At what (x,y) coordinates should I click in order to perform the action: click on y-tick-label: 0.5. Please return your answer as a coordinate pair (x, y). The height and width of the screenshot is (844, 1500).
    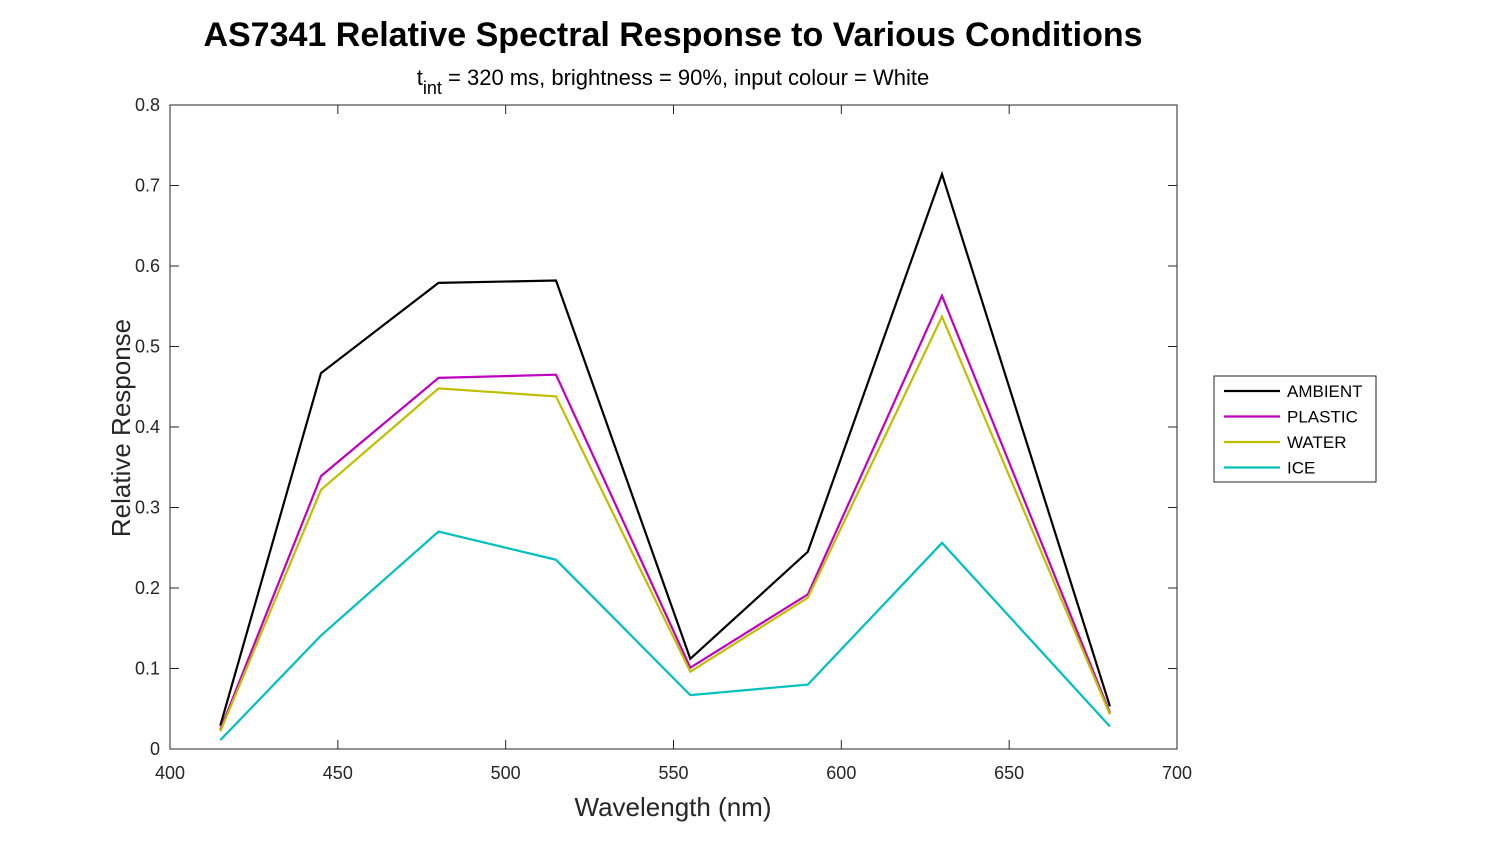
    Looking at the image, I should click on (147, 347).